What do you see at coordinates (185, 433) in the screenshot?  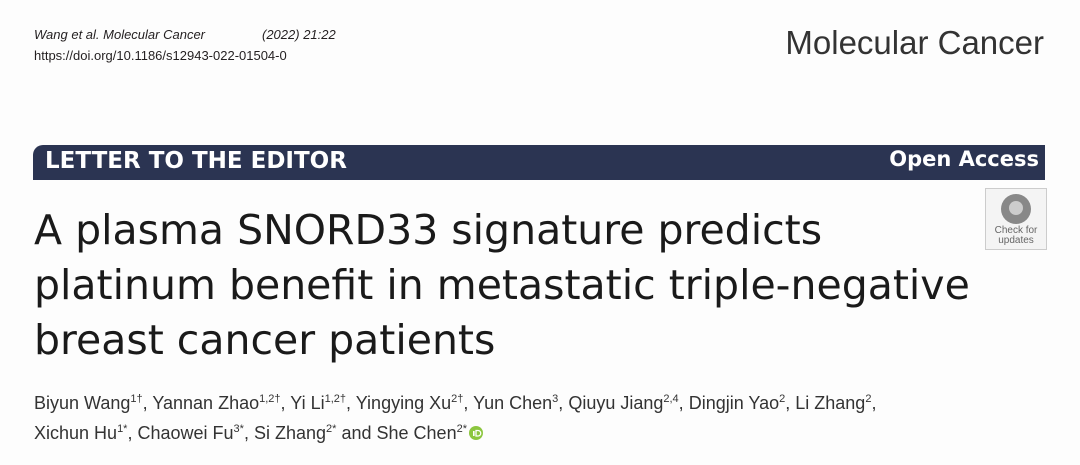 I see `author-name: Chaowei Fu` at bounding box center [185, 433].